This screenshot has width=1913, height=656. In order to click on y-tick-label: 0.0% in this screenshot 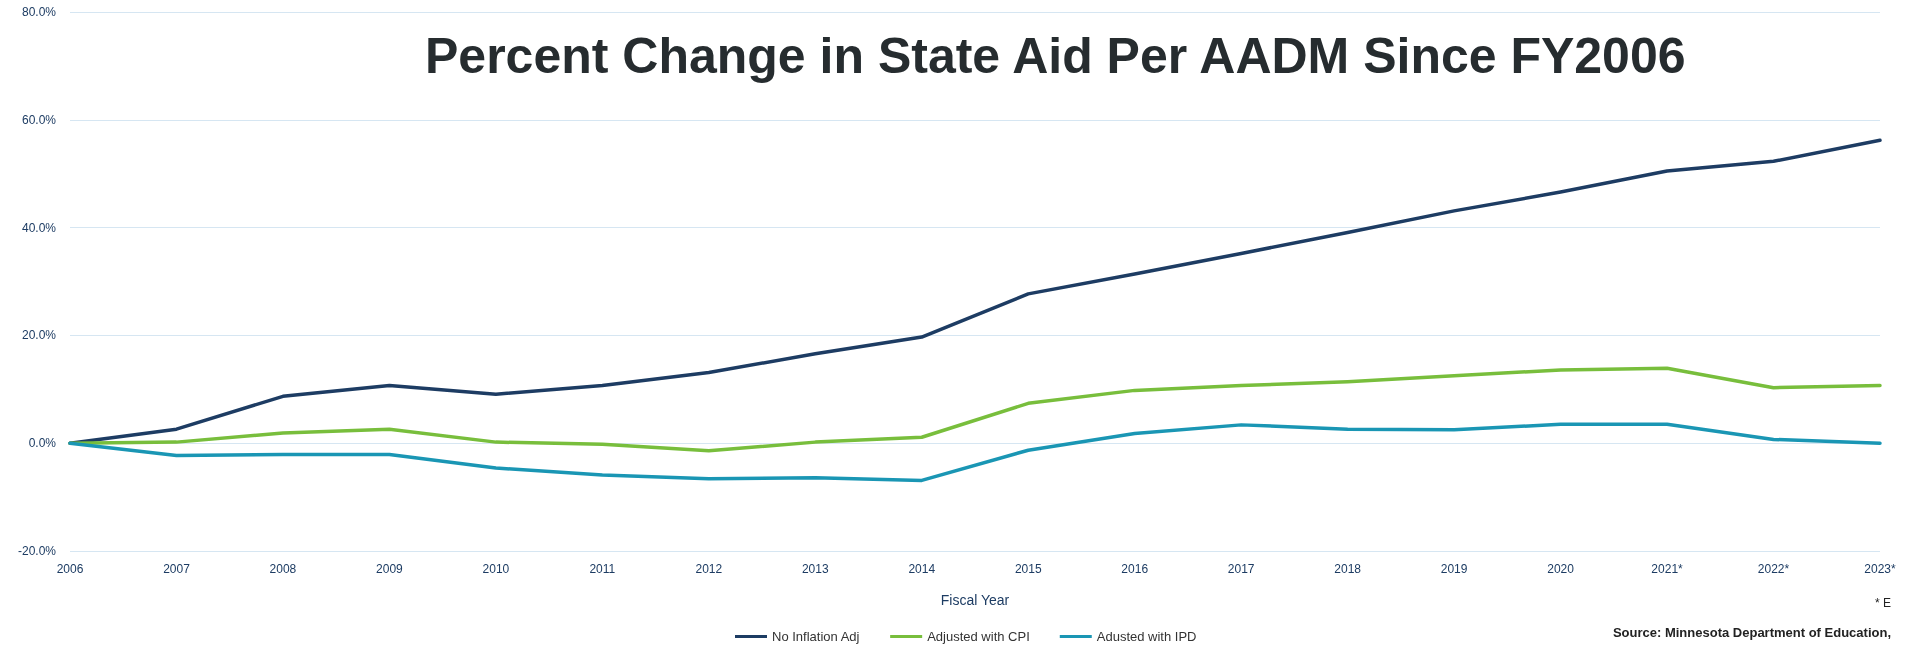, I will do `click(42, 443)`.